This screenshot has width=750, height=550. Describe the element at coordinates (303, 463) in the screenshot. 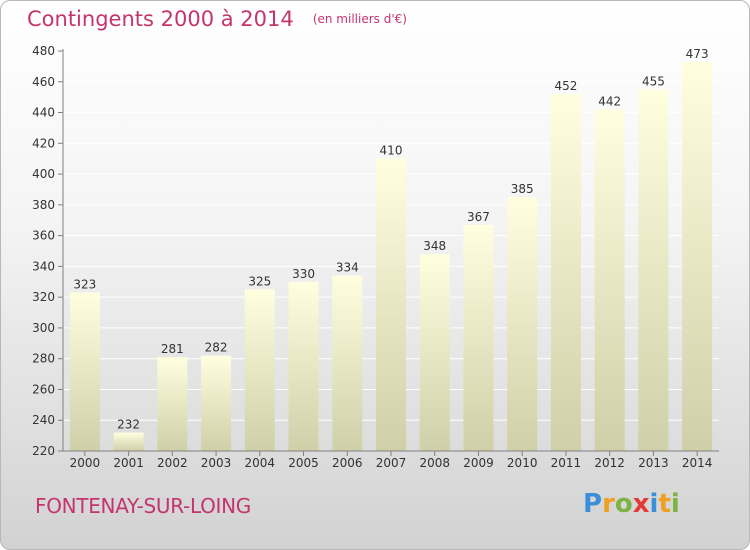

I see `x-tick-label: 2005` at that location.